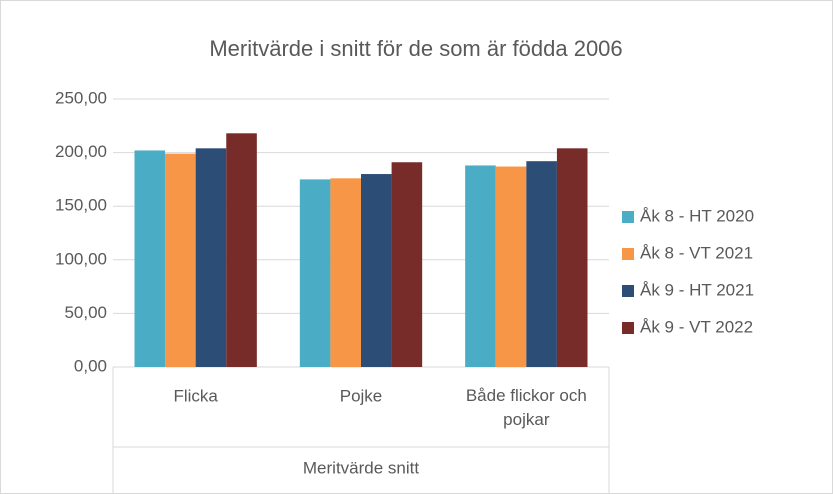 The height and width of the screenshot is (494, 833). I want to click on legend-label: Åk 9 - VT 2022, so click(696, 326).